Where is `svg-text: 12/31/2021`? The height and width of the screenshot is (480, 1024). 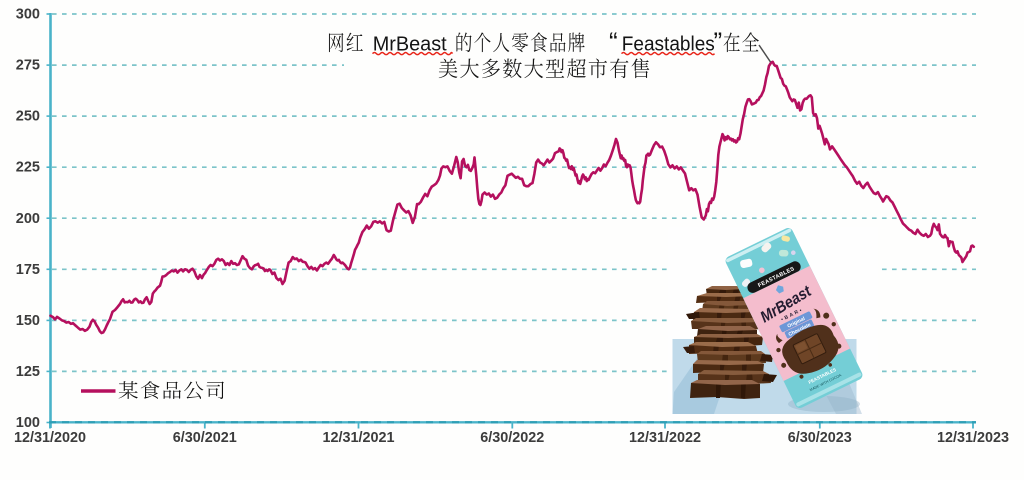 svg-text: 12/31/2021 is located at coordinates (358, 438).